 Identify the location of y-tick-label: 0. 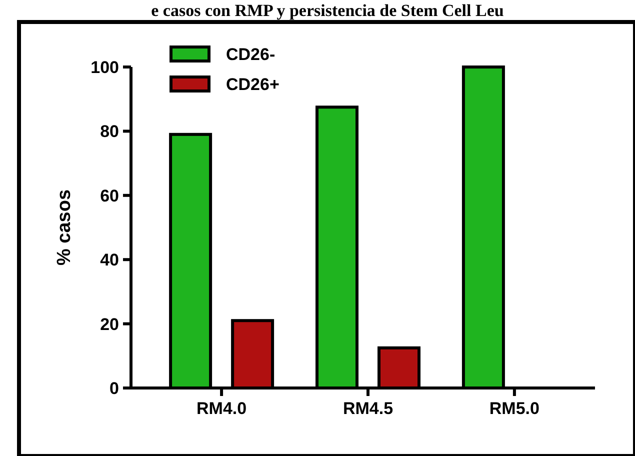
(114, 388).